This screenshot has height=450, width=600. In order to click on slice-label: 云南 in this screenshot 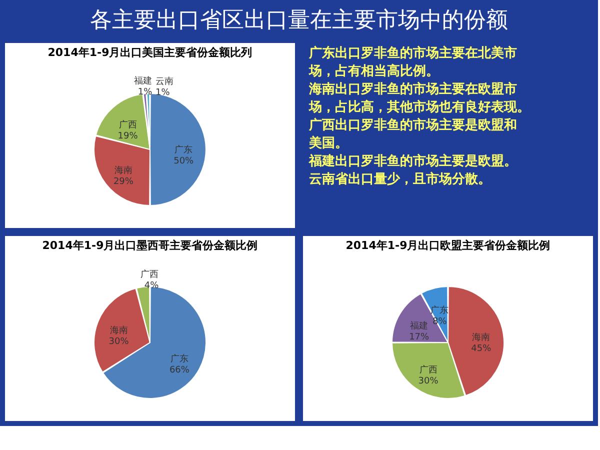, I will do `click(164, 81)`.